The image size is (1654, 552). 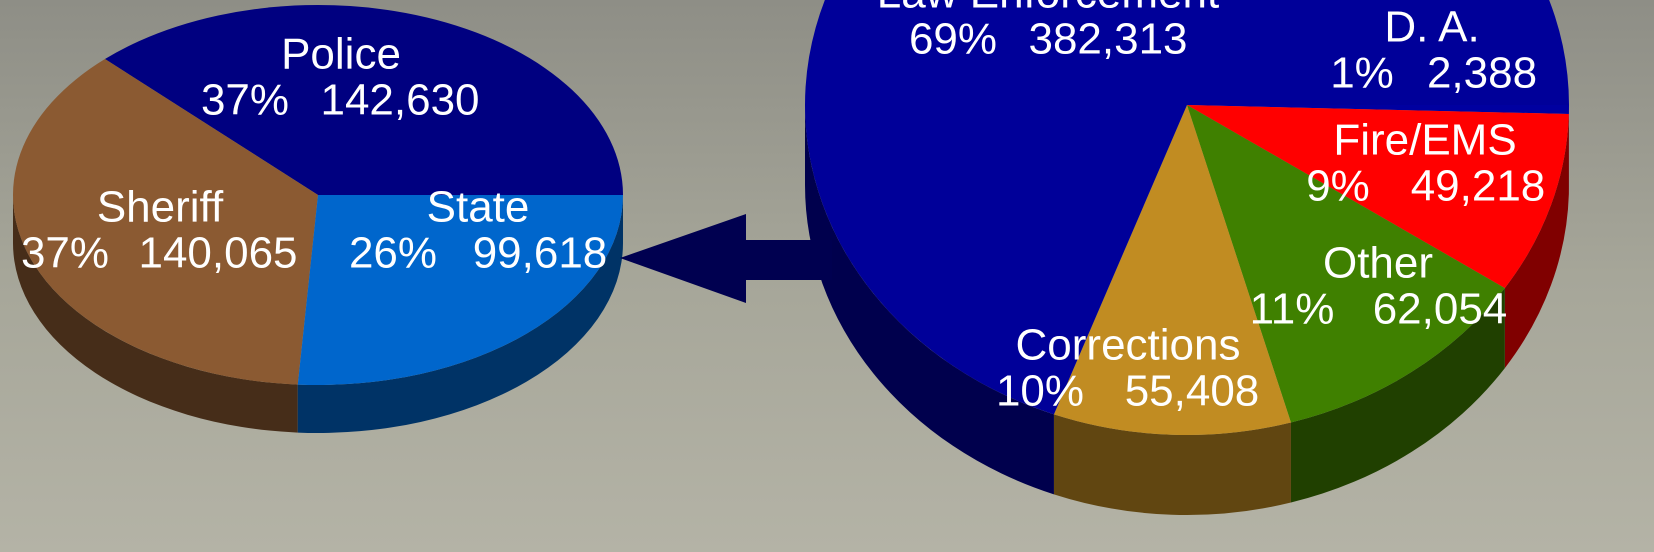 I want to click on slice-label: Sheriff, so click(x=160, y=207).